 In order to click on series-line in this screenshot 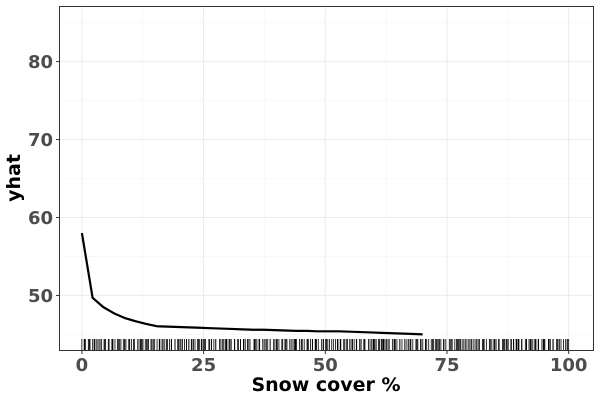, I will do `click(251, 284)`.